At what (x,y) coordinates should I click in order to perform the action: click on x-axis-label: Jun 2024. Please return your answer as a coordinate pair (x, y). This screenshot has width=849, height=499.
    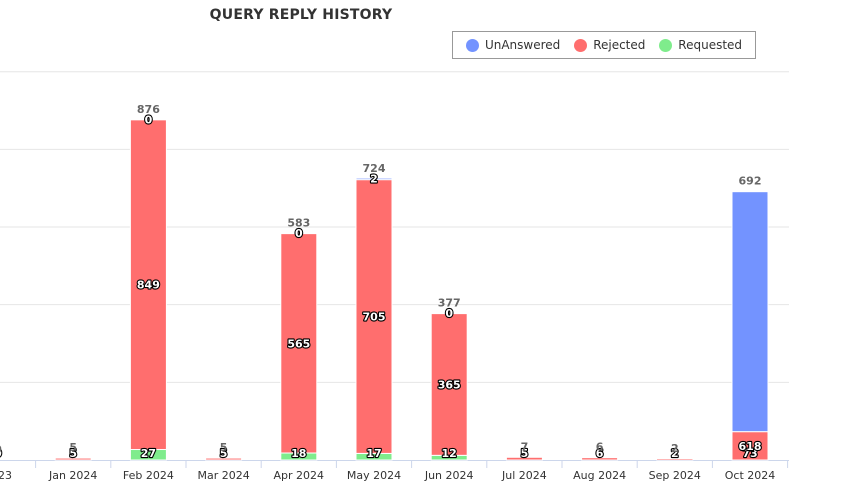
    Looking at the image, I should click on (449, 475).